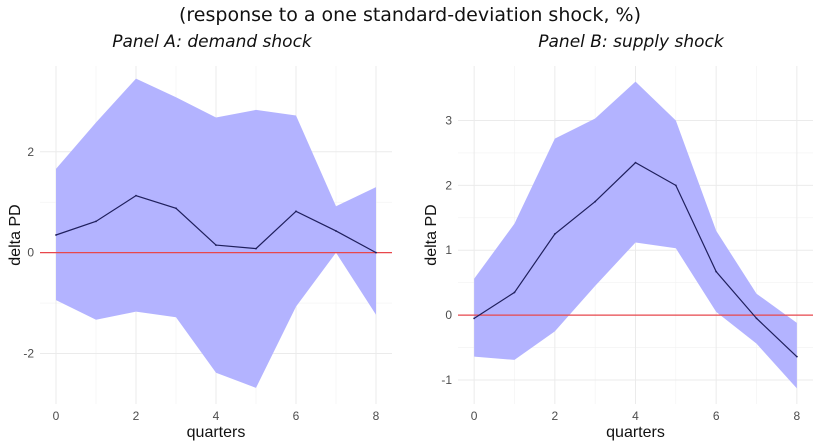 Image resolution: width=823 pixels, height=441 pixels. I want to click on y-tick-label: 1, so click(448, 250).